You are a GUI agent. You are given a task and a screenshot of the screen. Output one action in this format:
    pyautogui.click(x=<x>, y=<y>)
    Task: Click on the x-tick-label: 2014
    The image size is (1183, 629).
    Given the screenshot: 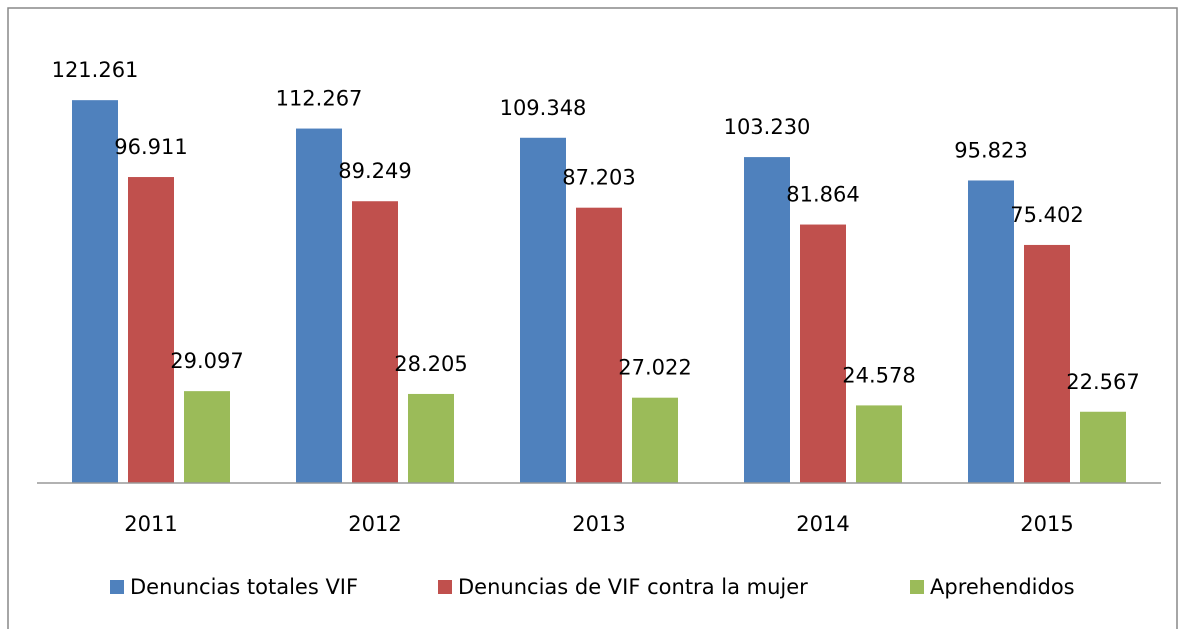 What is the action you would take?
    pyautogui.click(x=822, y=524)
    